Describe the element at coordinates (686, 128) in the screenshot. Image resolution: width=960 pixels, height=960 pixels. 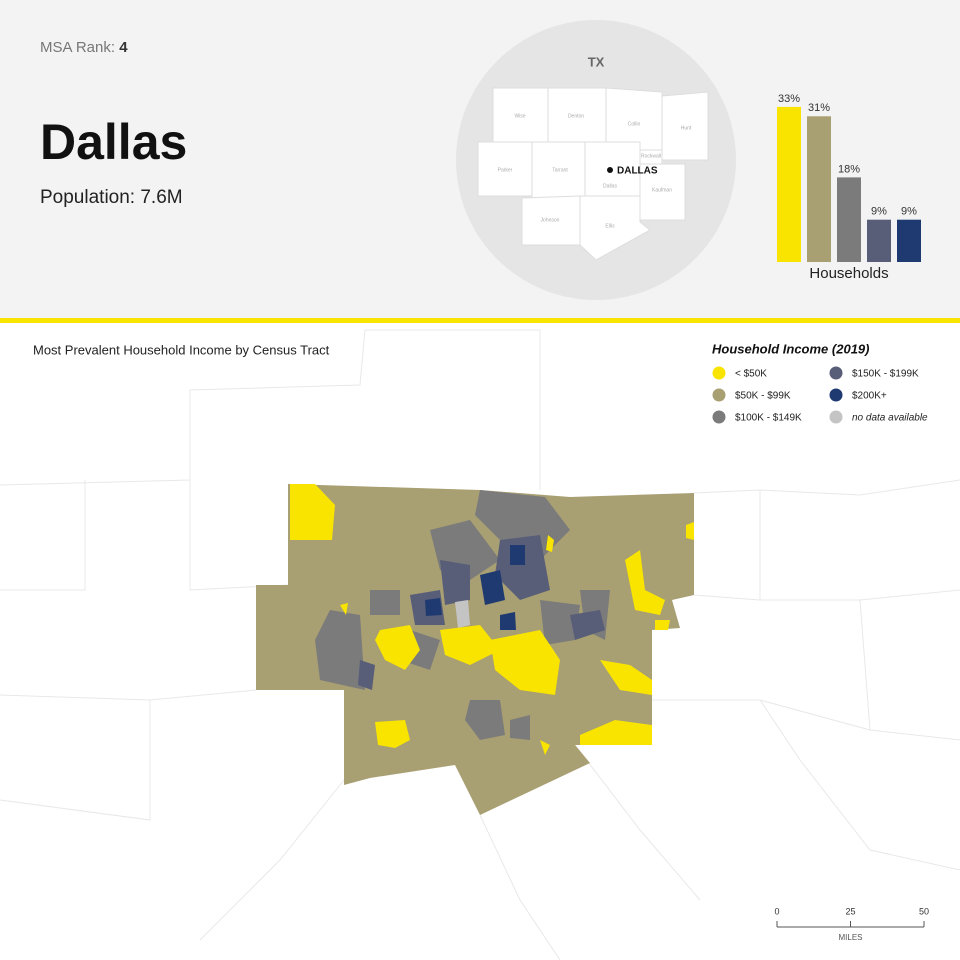
I see `county-label: Hunt` at that location.